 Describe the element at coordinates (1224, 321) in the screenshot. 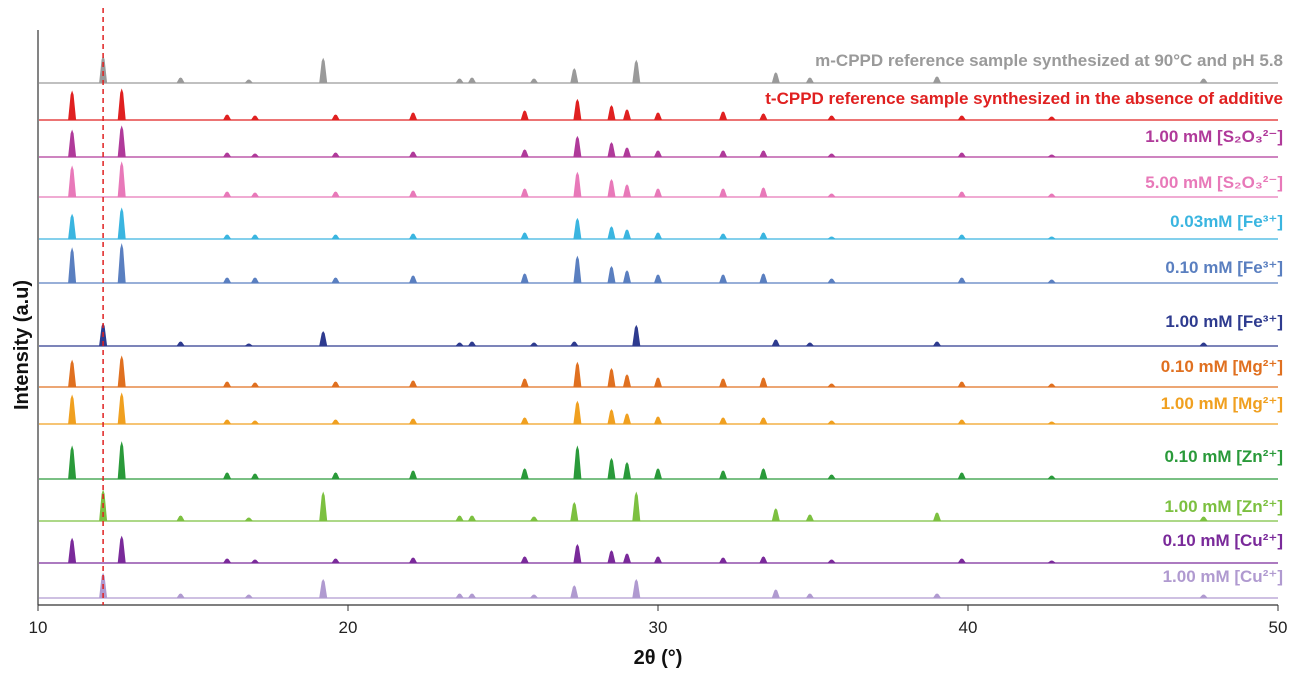

I see `legend-label: 1.00 mM [Fe³⁺]` at that location.